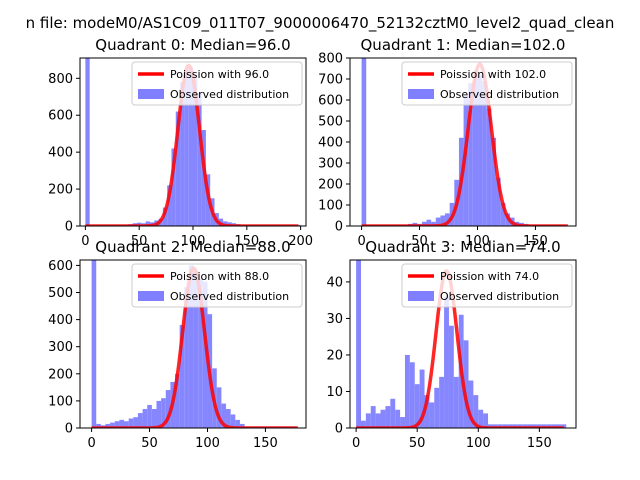 This screenshot has width=640, height=480. I want to click on legend-fit-label: Poission with 88.0, so click(219, 276).